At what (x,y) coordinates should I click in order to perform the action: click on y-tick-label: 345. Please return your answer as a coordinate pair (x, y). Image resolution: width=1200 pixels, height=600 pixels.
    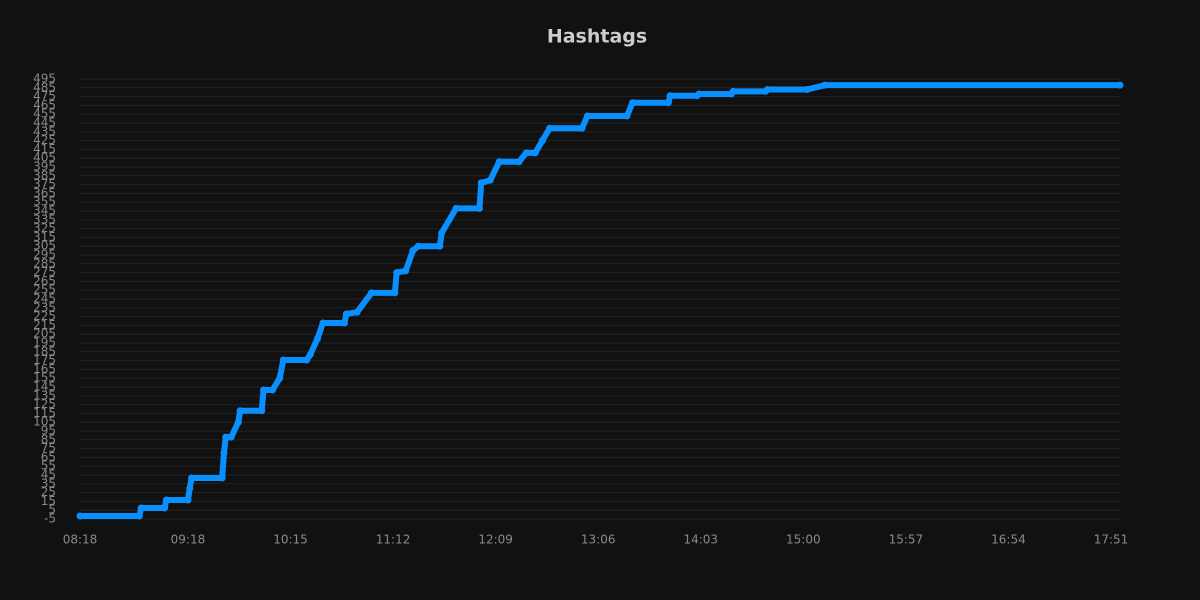
    Looking at the image, I should click on (44, 211).